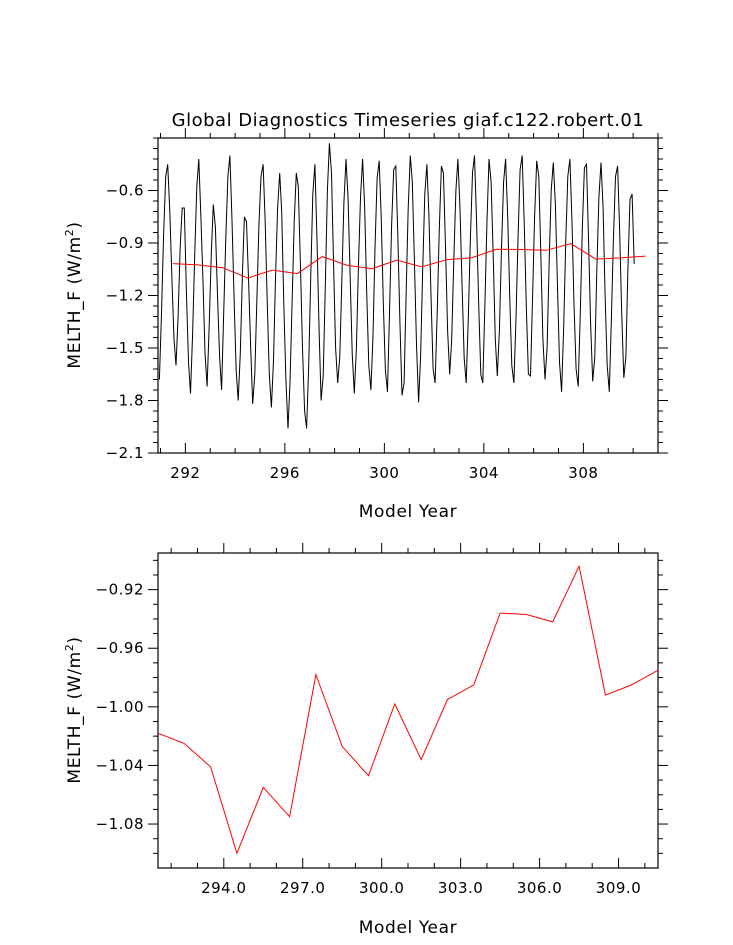 The width and height of the screenshot is (733, 945). I want to click on y-tick-label: −2.1, so click(125, 453).